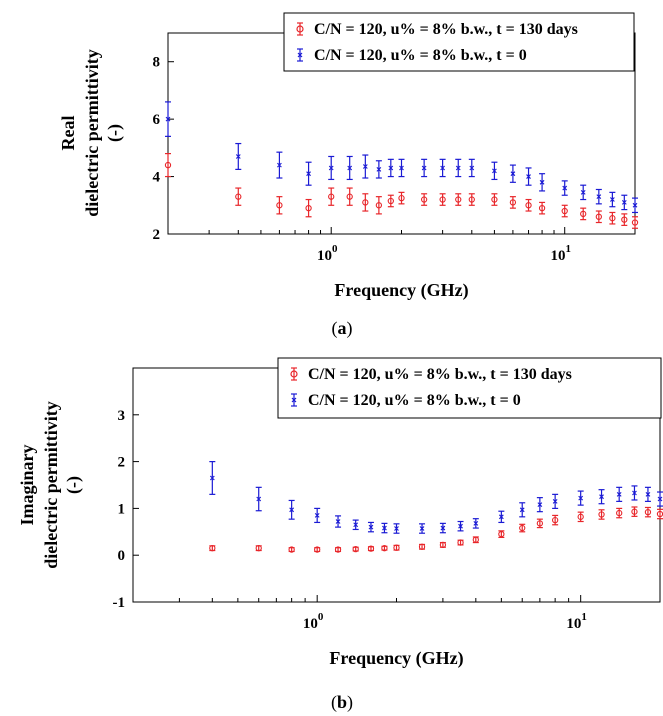 The width and height of the screenshot is (663, 716). What do you see at coordinates (68, 133) in the screenshot?
I see `y-axis-title-line: Real` at bounding box center [68, 133].